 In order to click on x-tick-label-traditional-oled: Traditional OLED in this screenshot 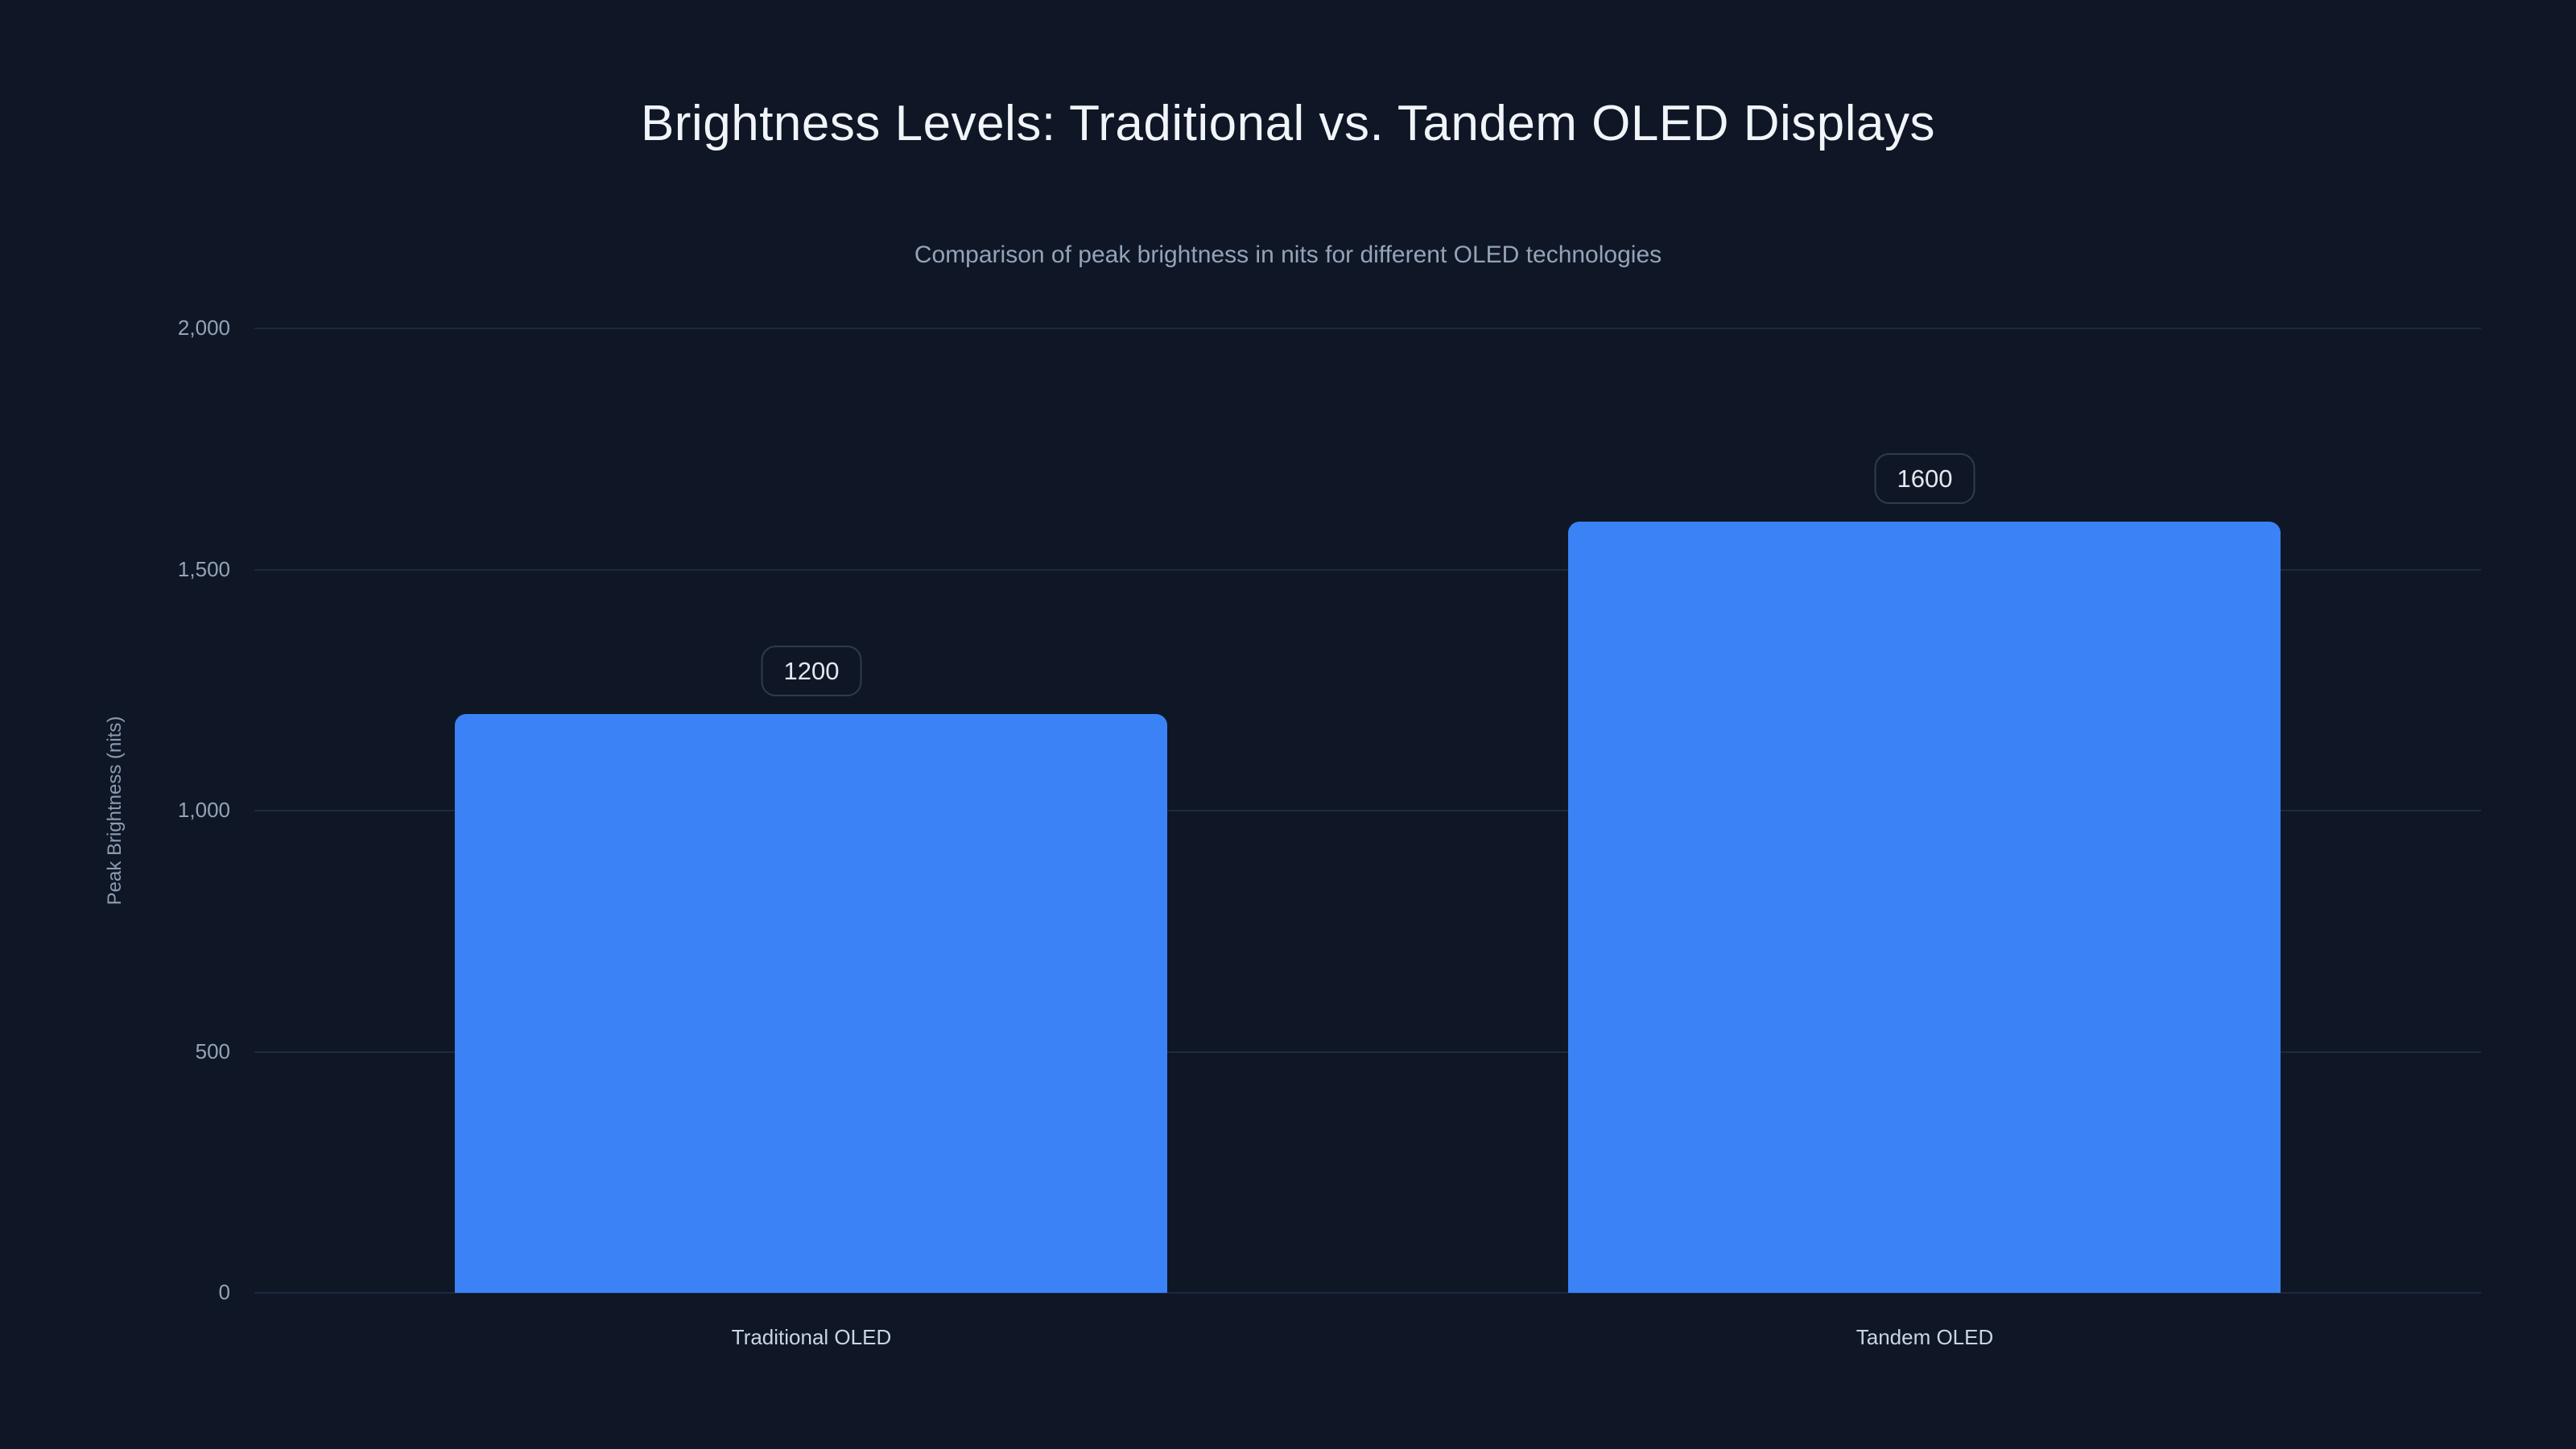, I will do `click(811, 1337)`.